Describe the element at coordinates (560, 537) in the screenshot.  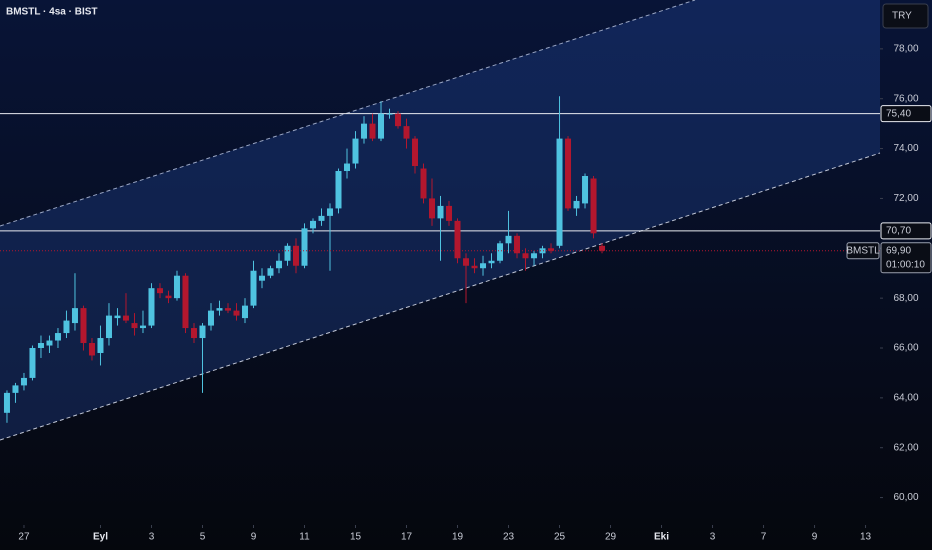
I see `x-tick-label: 25` at that location.